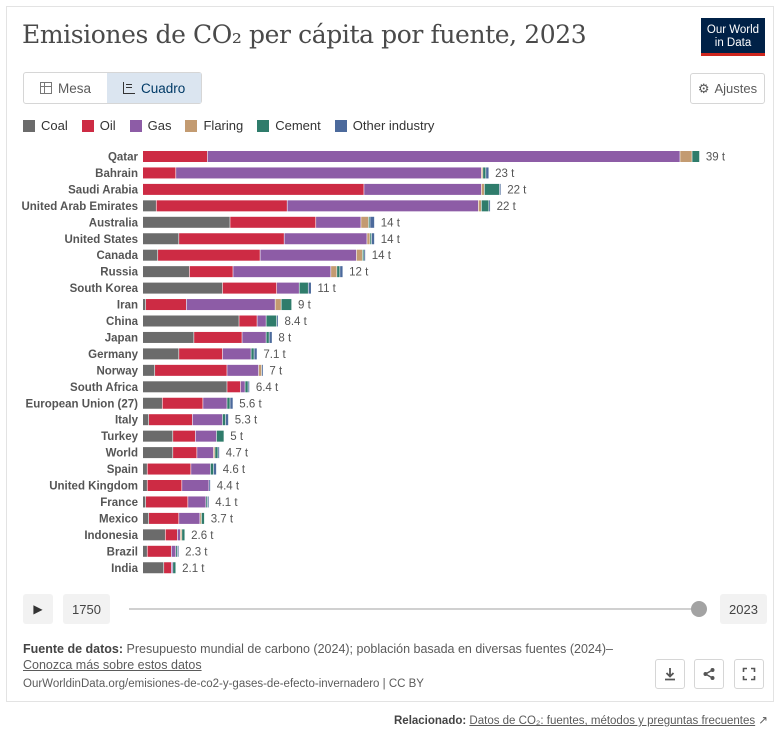 The width and height of the screenshot is (780, 738). Describe the element at coordinates (45, 125) in the screenshot. I see `legend-item-coal: Coal` at that location.